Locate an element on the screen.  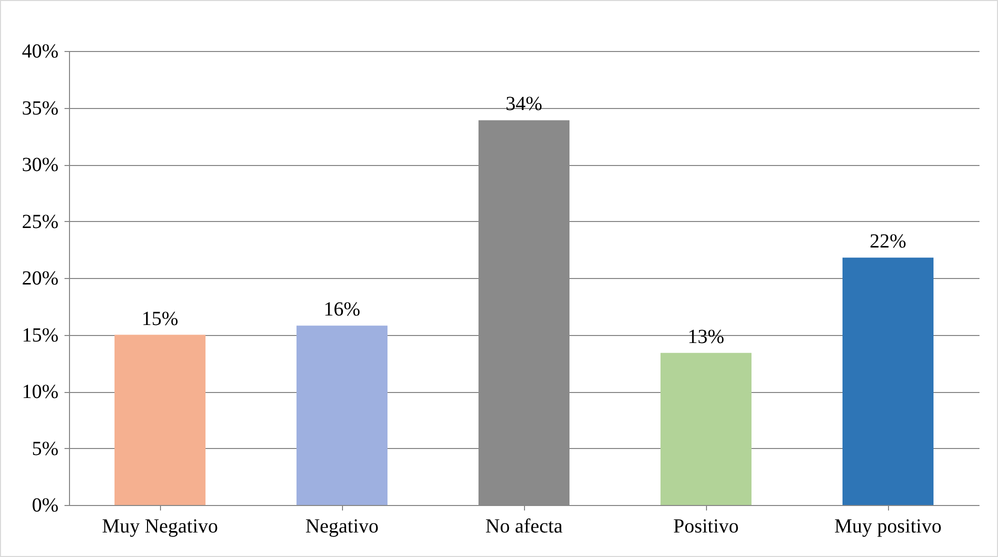
y-tick-label: 30% is located at coordinates (40, 165).